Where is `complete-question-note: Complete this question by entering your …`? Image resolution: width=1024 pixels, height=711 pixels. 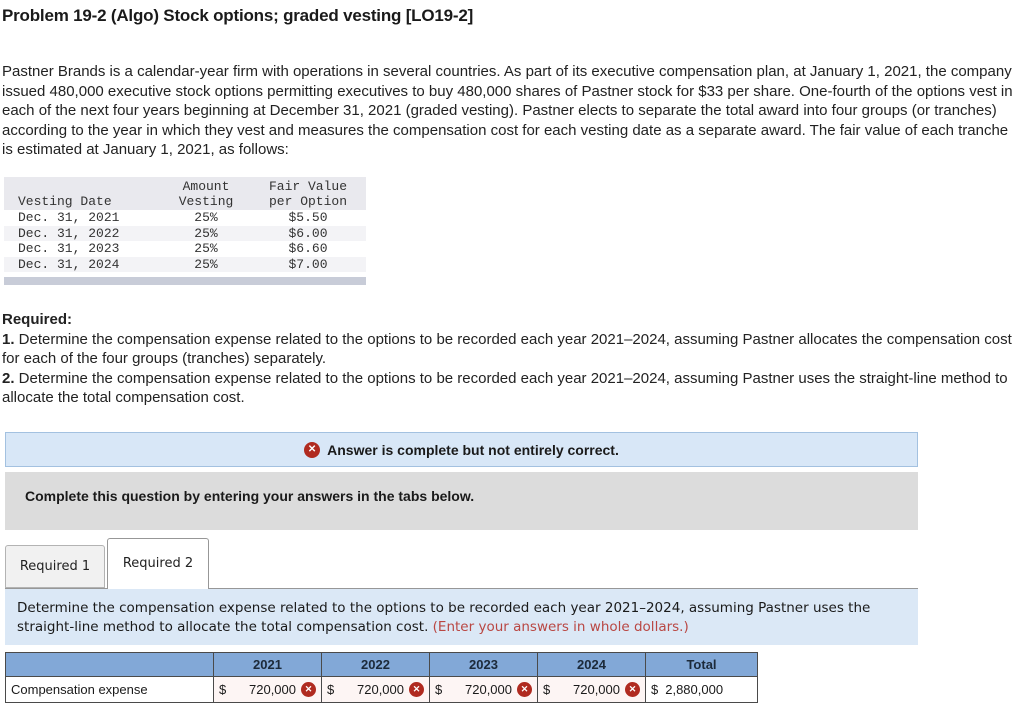 complete-question-note: Complete this question by entering your … is located at coordinates (461, 501).